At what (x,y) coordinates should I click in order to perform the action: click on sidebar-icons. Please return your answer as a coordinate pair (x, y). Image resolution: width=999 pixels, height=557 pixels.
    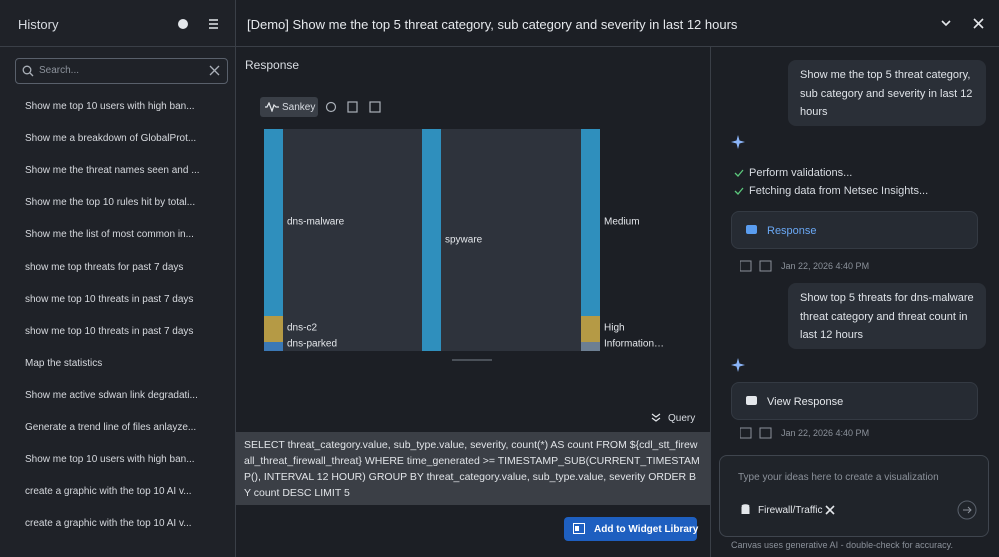
    Looking at the image, I should click on (198, 24).